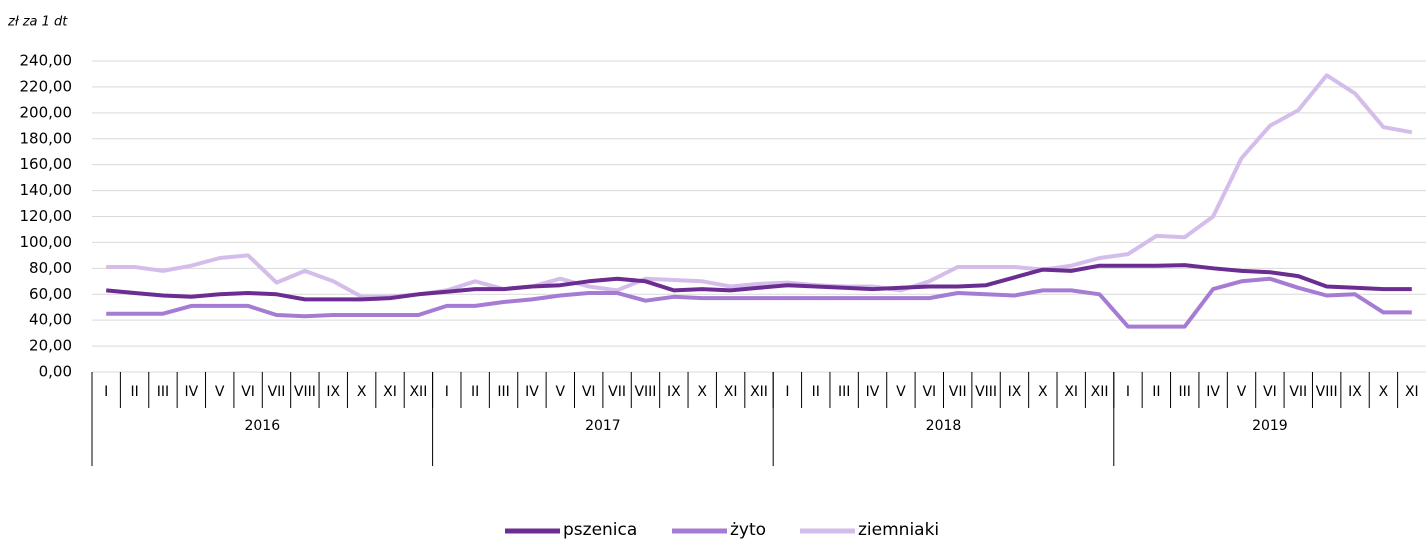 The image size is (1426, 546). What do you see at coordinates (898, 530) in the screenshot?
I see `legend-label: ziemniaki` at bounding box center [898, 530].